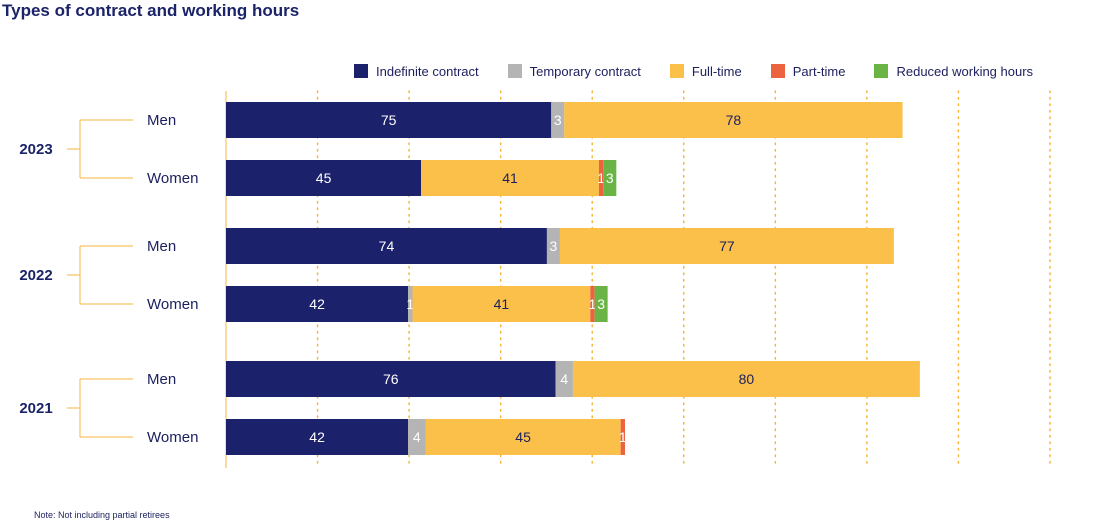 This screenshot has height=526, width=1093. I want to click on group-label-2023: 2023, so click(35, 149).